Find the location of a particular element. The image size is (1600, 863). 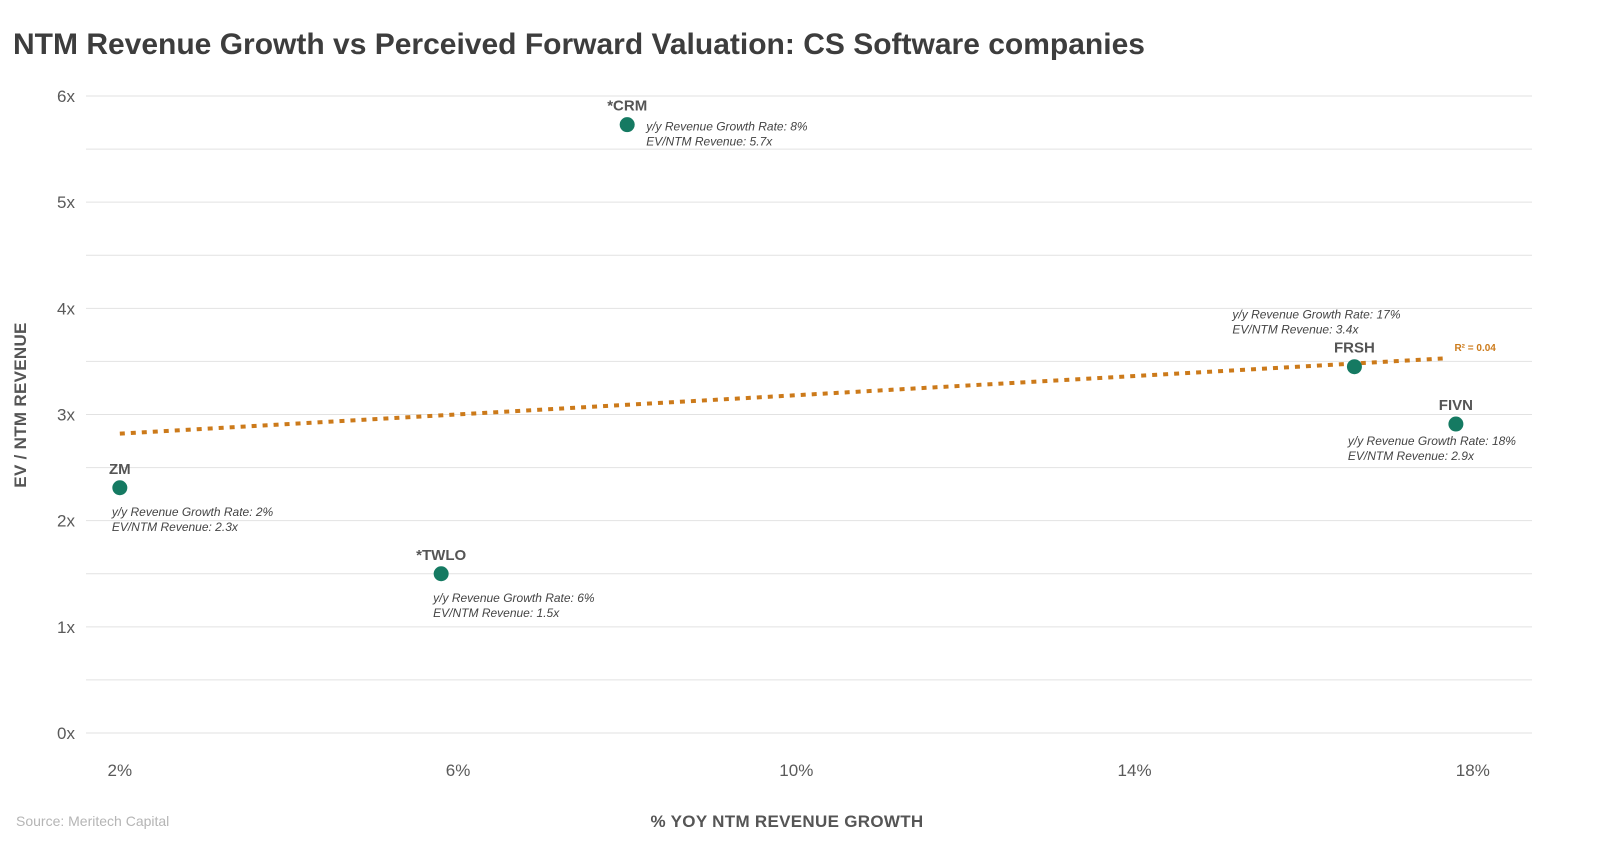

point-ev-annotation: EV/NTM Revenue: 1.5x is located at coordinates (496, 613).